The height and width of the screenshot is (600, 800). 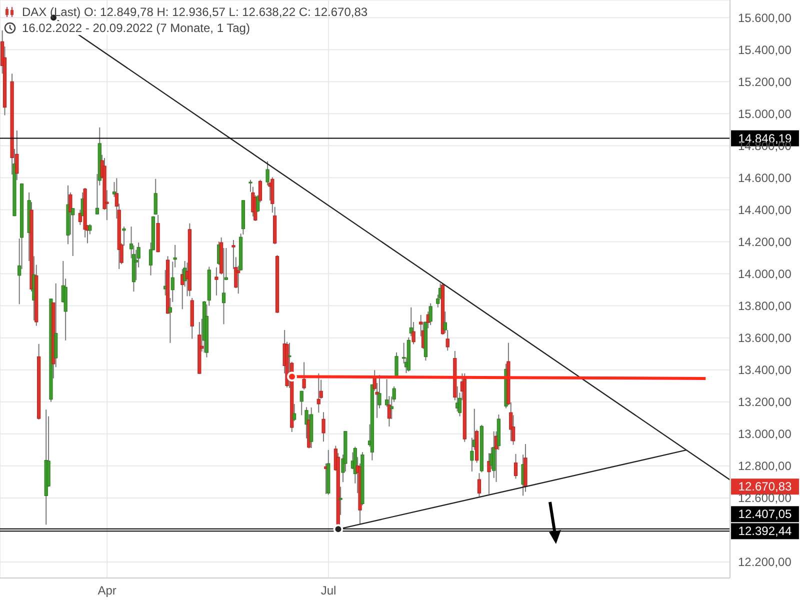 What do you see at coordinates (328, 591) in the screenshot?
I see `x-tick-label: Jul` at bounding box center [328, 591].